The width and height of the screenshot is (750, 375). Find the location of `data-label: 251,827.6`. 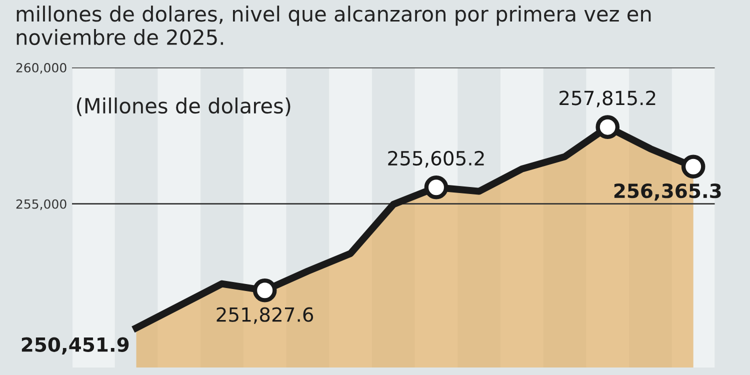

data-label: 251,827.6 is located at coordinates (265, 315).